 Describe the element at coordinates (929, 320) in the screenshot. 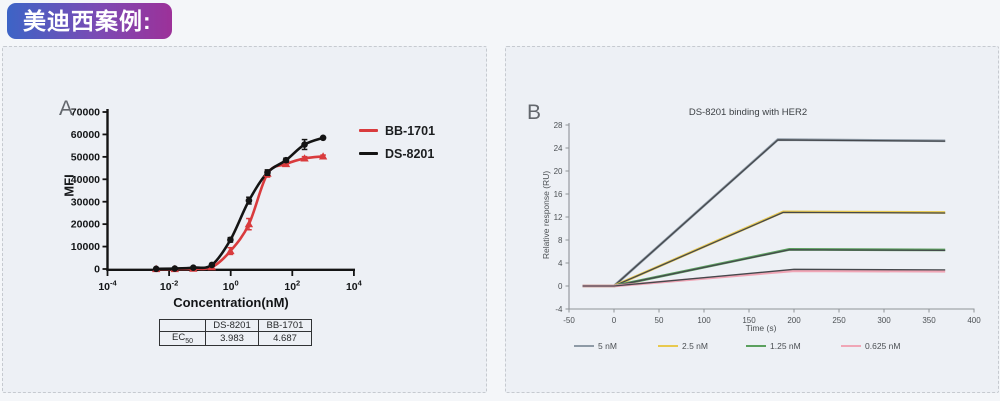

I see `svg-text: 350` at that location.